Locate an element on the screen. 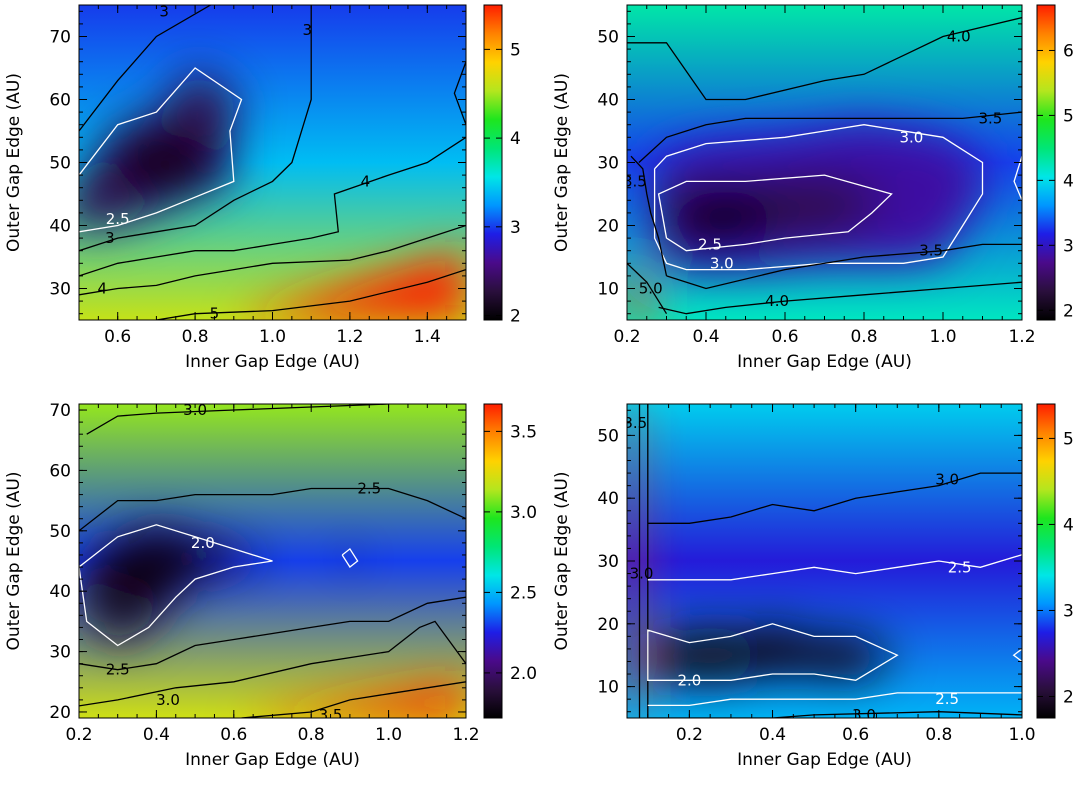  heatmap-hot-region is located at coordinates (349, 285).